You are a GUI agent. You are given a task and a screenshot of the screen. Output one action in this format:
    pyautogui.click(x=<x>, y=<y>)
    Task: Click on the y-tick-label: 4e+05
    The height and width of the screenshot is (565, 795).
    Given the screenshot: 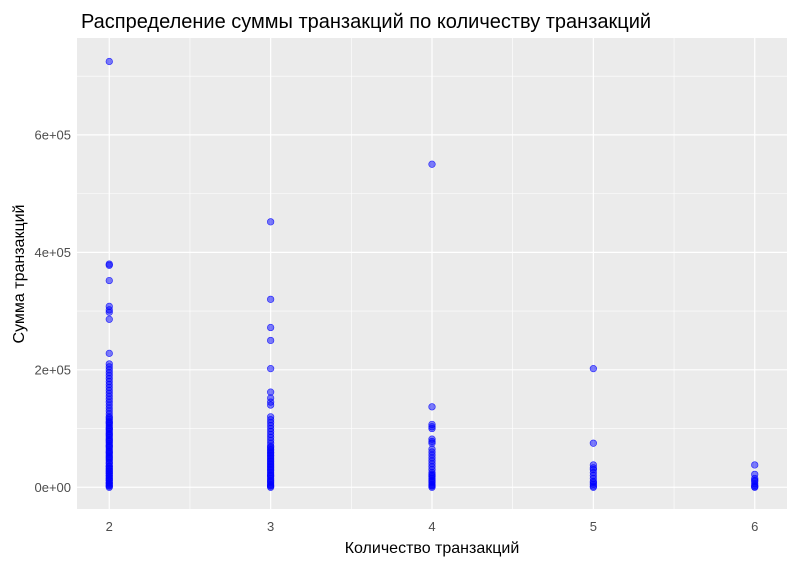 What is the action you would take?
    pyautogui.click(x=52, y=252)
    